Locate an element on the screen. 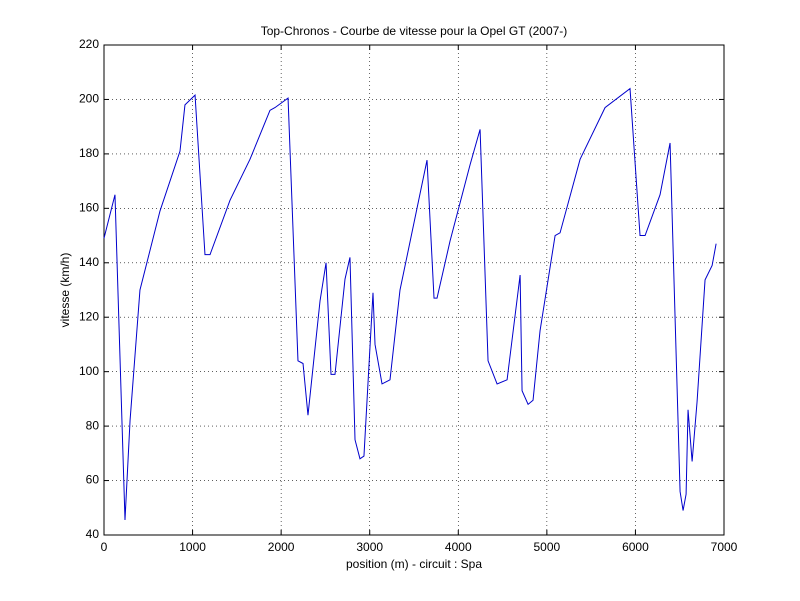 The height and width of the screenshot is (601, 800). x-axis-label: position (m) - circuit : Spa is located at coordinates (414, 564).